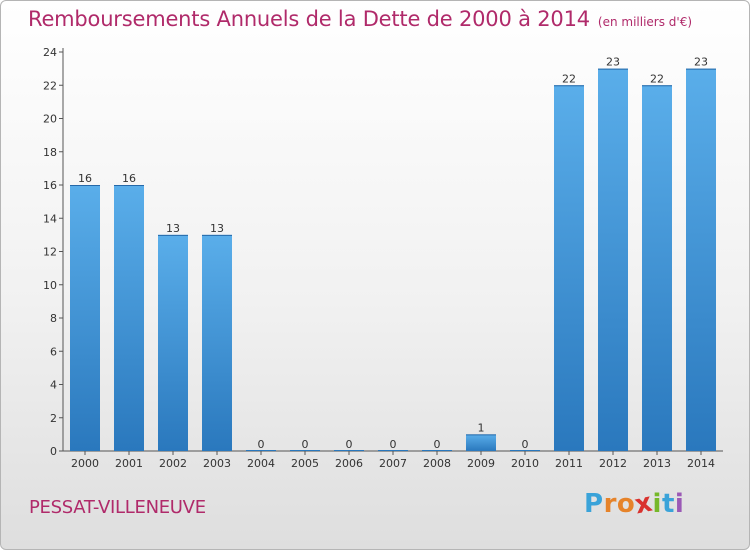 The image size is (750, 550). Describe the element at coordinates (53, 351) in the screenshot. I see `y-tick-label: 6` at that location.